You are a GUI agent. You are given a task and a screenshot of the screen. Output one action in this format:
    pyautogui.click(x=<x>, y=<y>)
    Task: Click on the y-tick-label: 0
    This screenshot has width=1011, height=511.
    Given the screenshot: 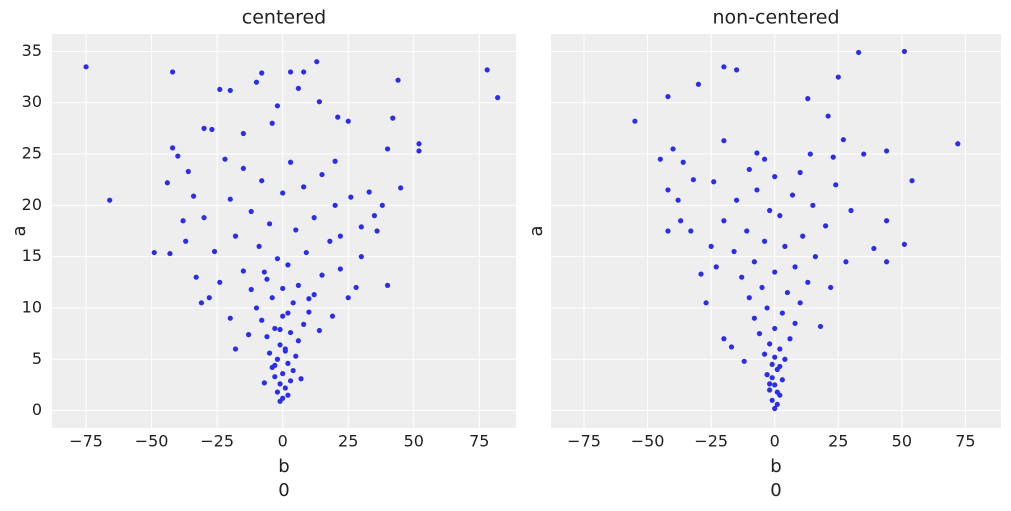 What is the action you would take?
    pyautogui.click(x=37, y=409)
    